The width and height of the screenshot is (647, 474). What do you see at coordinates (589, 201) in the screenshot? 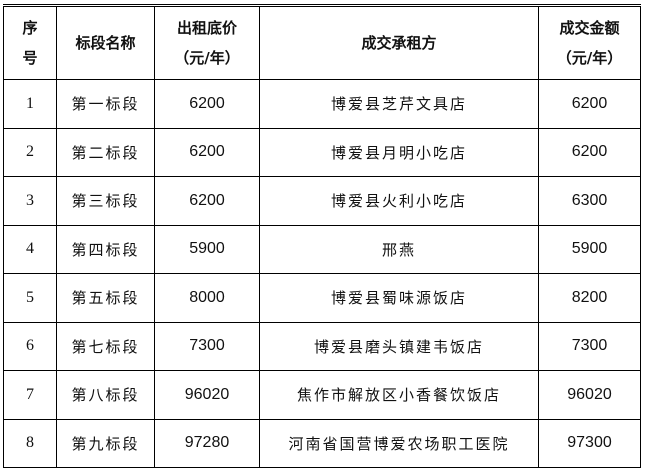
I see `cell-deal: 6300` at bounding box center [589, 201].